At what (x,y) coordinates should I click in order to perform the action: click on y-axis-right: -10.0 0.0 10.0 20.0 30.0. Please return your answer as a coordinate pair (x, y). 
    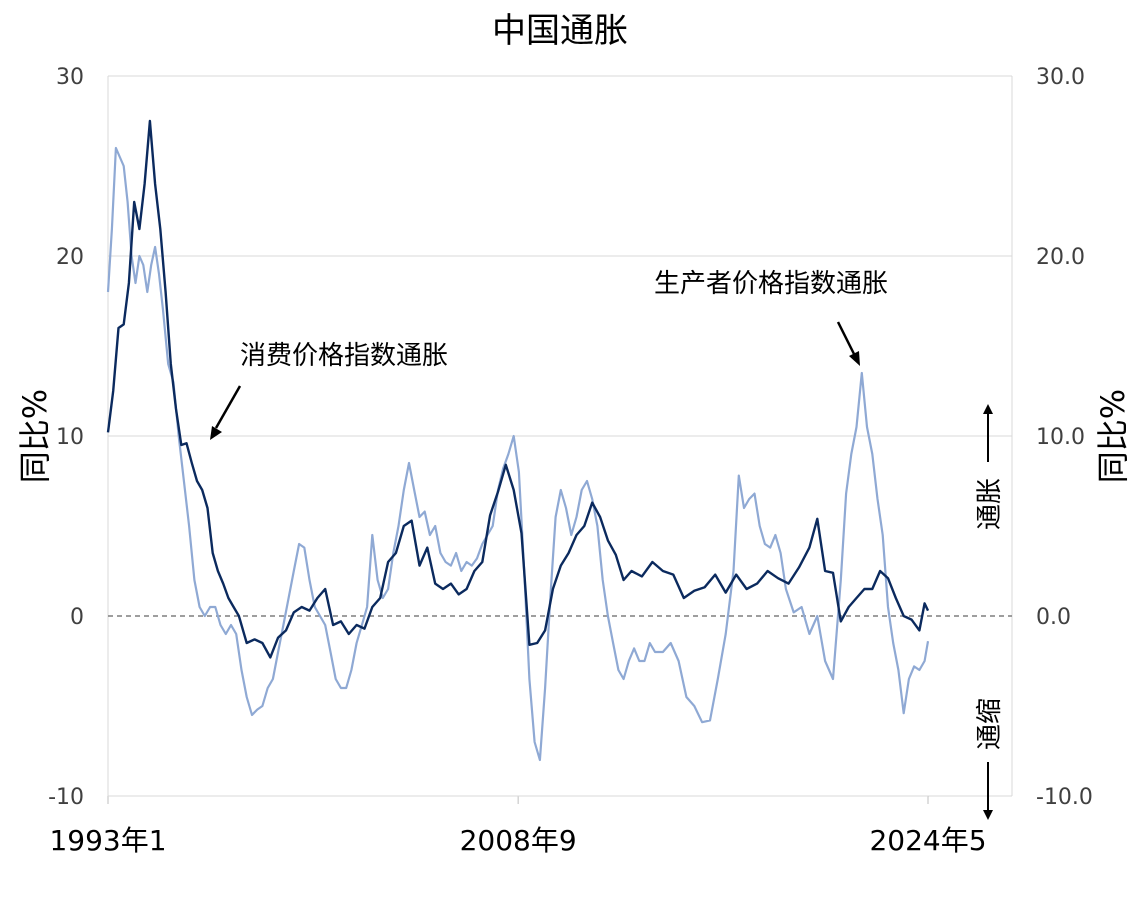
    Looking at the image, I should click on (1064, 437).